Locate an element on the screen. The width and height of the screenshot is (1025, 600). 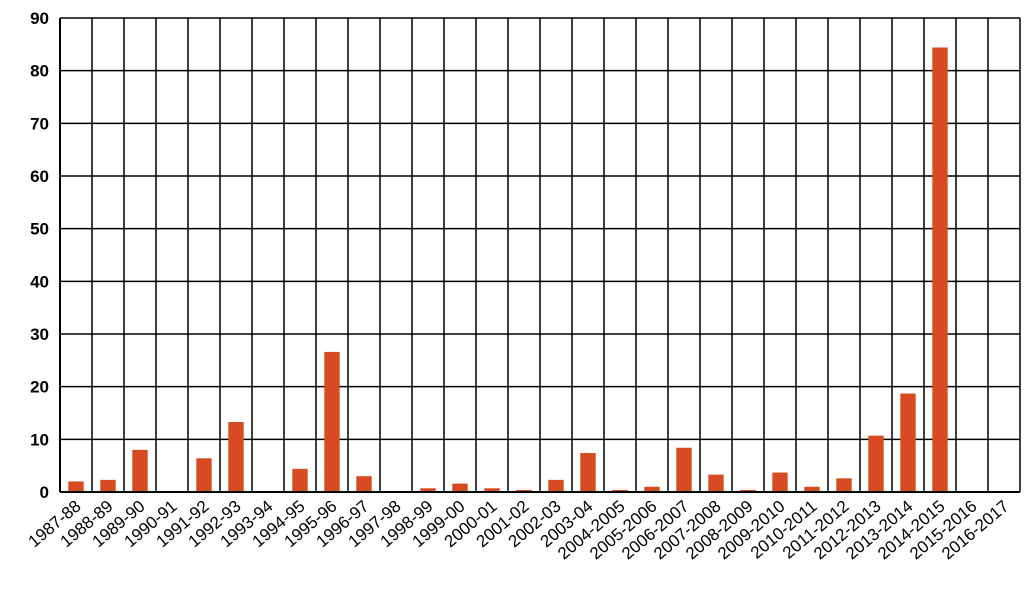
y-tick-label: 10 is located at coordinates (39, 439).